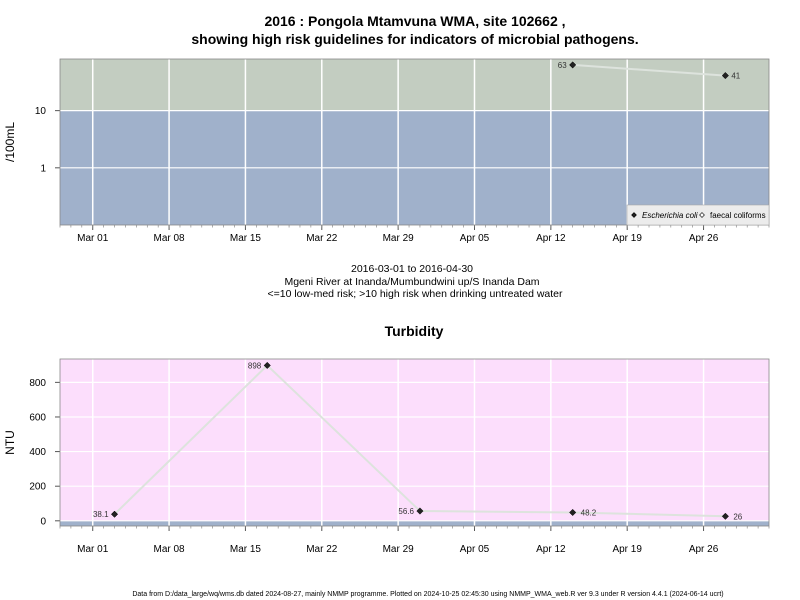  What do you see at coordinates (10, 442) in the screenshot?
I see `y-axis-label: NTU` at bounding box center [10, 442].